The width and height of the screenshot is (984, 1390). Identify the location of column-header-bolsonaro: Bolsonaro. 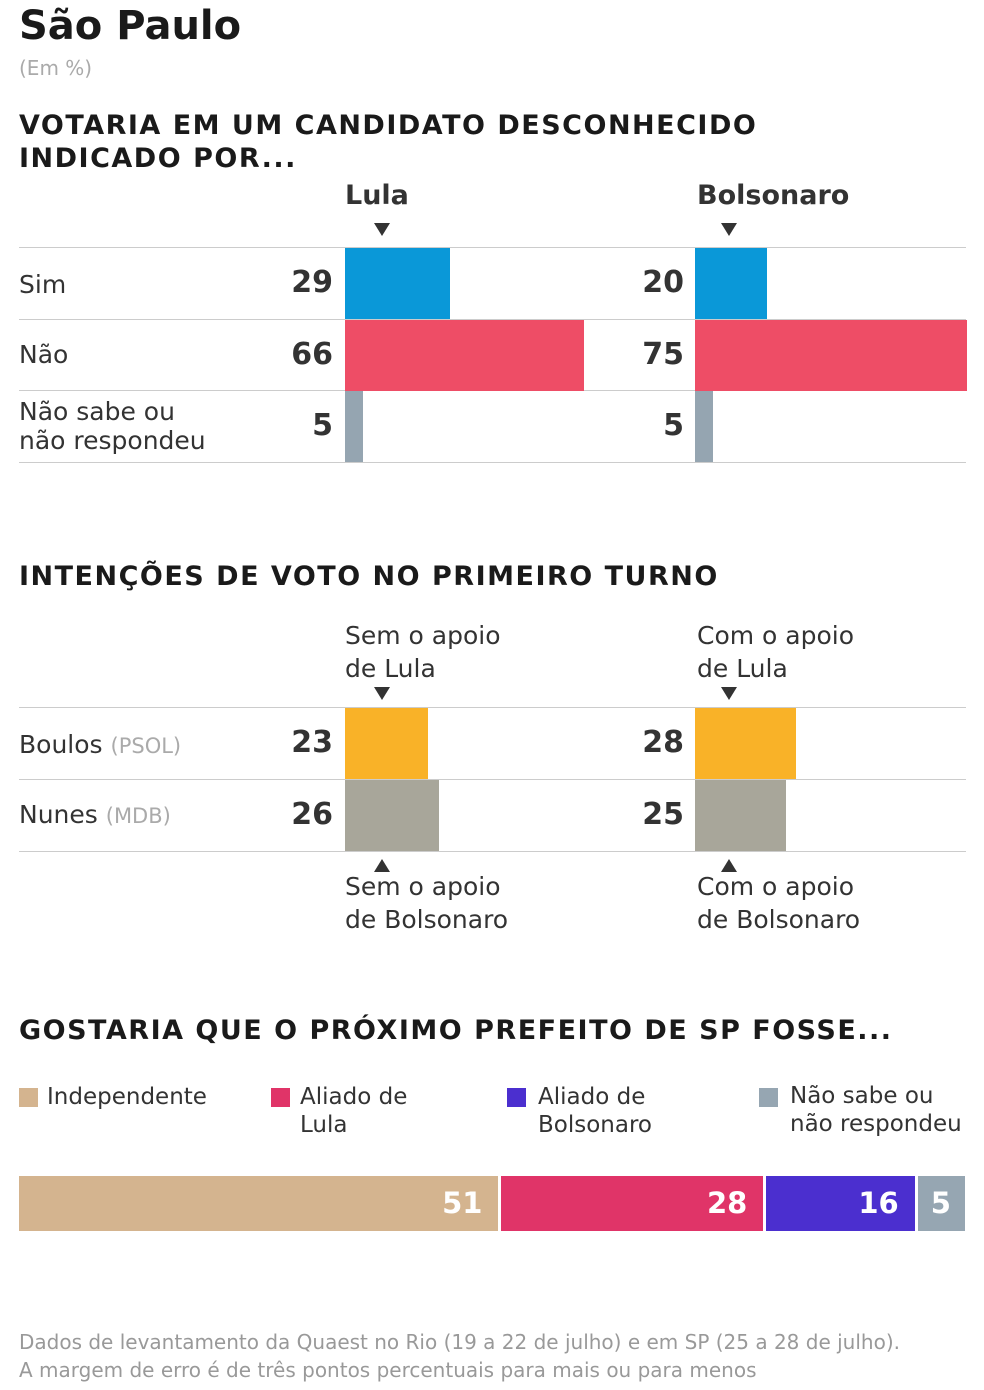
(773, 195).